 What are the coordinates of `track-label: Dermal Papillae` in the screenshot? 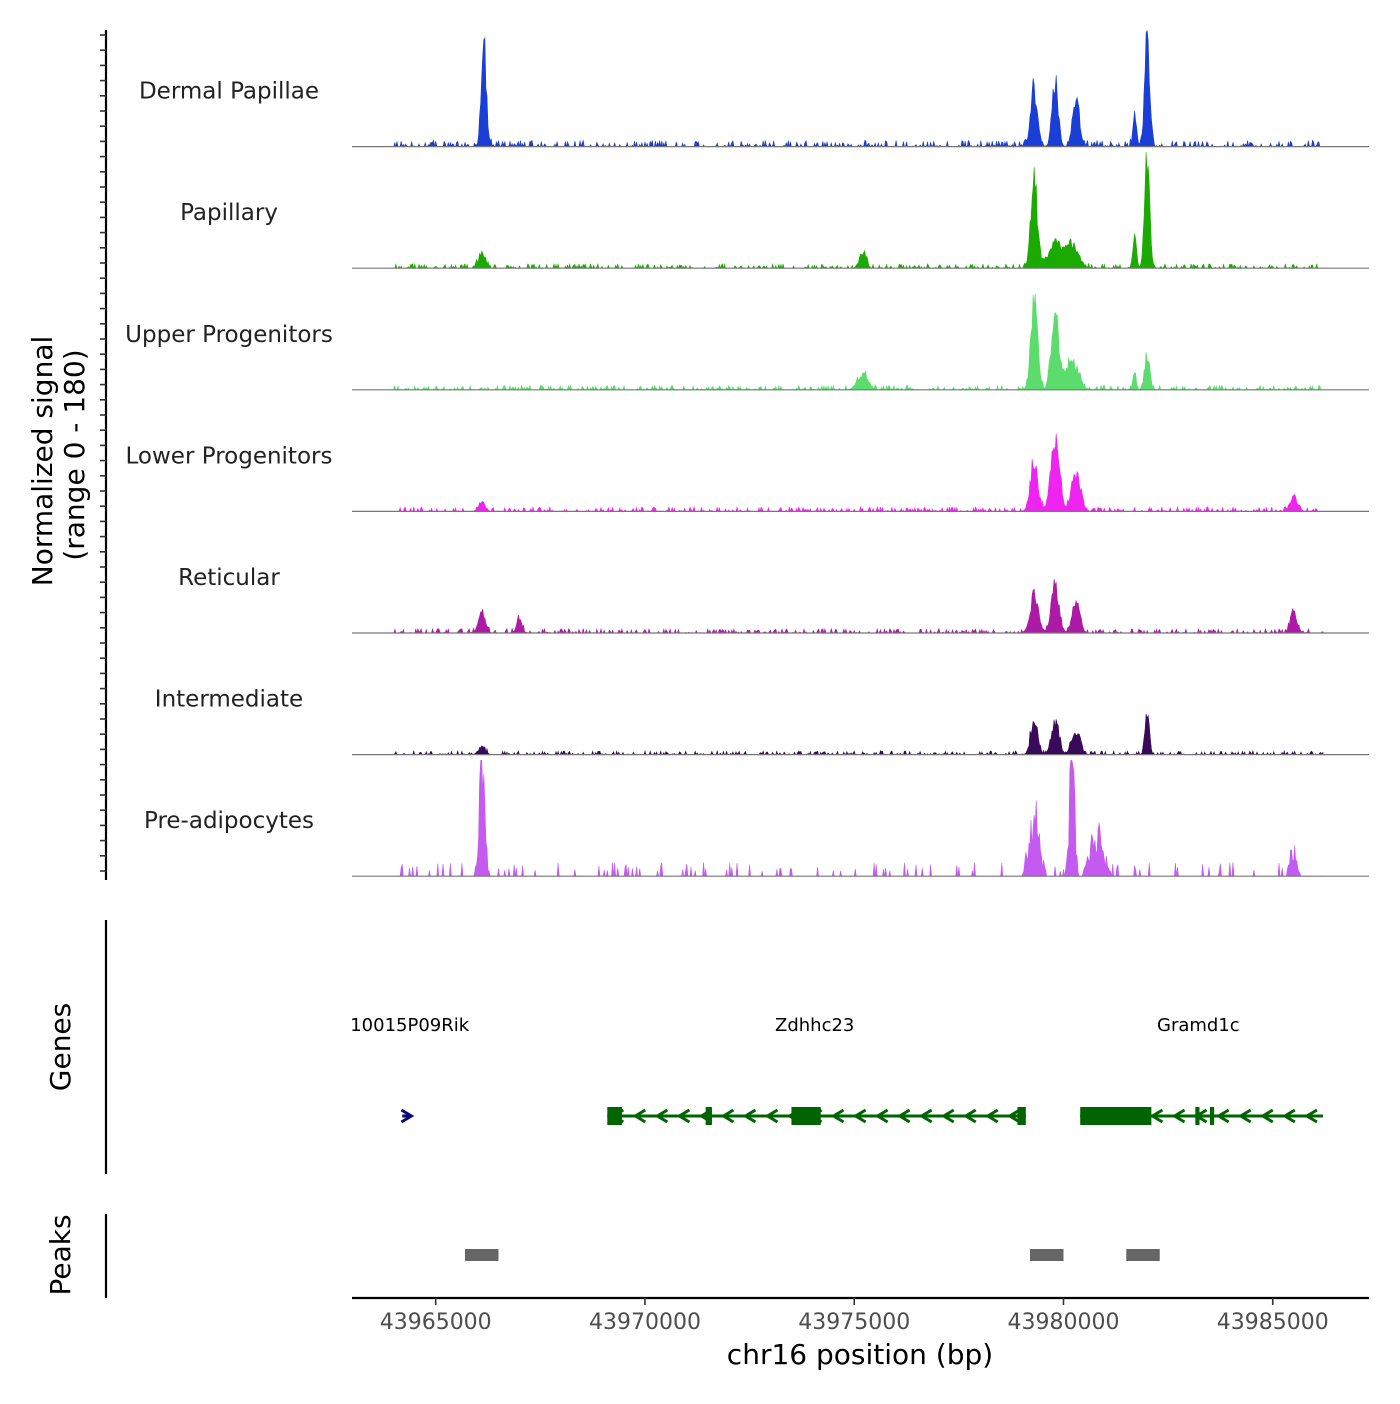 It's located at (229, 92).